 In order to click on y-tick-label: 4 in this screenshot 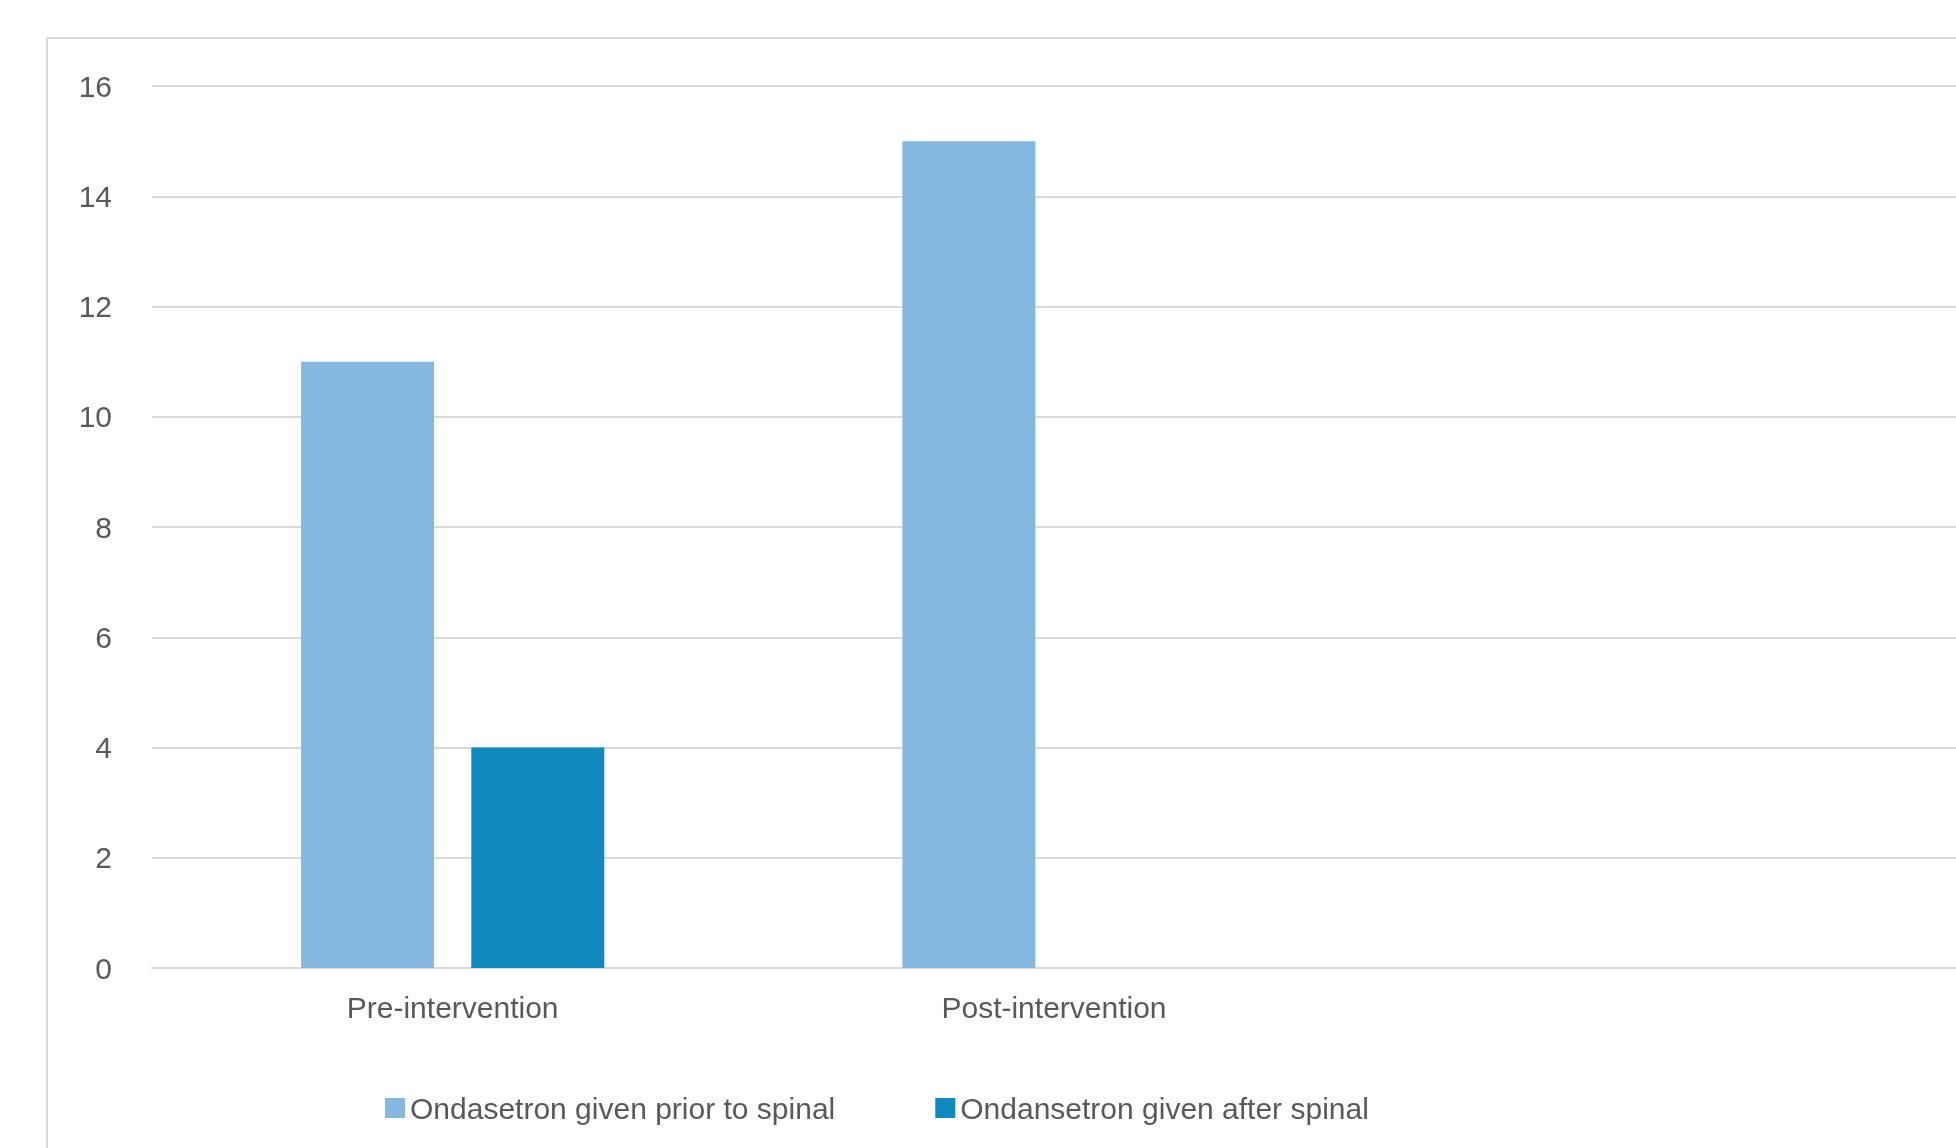, I will do `click(103, 747)`.